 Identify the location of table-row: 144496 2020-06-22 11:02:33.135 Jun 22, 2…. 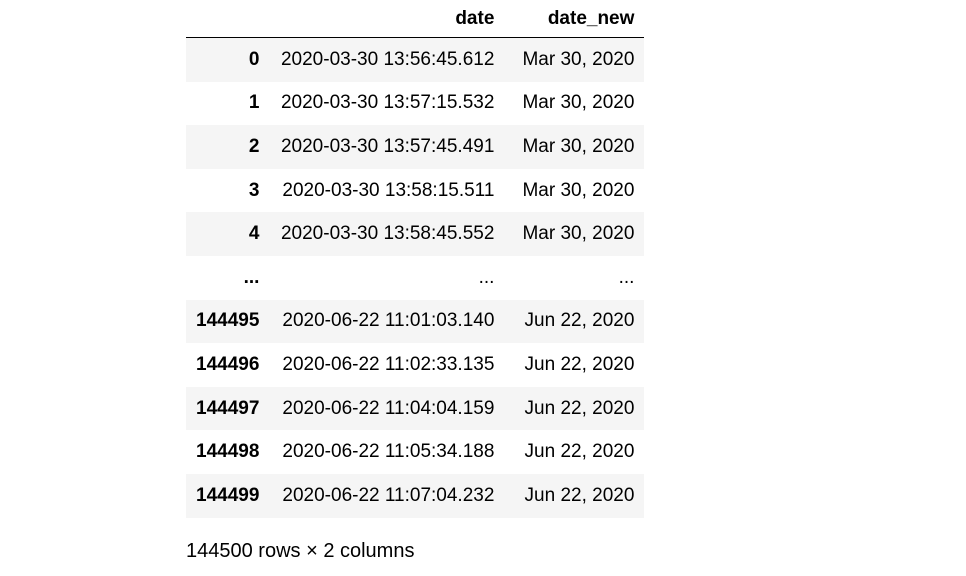
(415, 365).